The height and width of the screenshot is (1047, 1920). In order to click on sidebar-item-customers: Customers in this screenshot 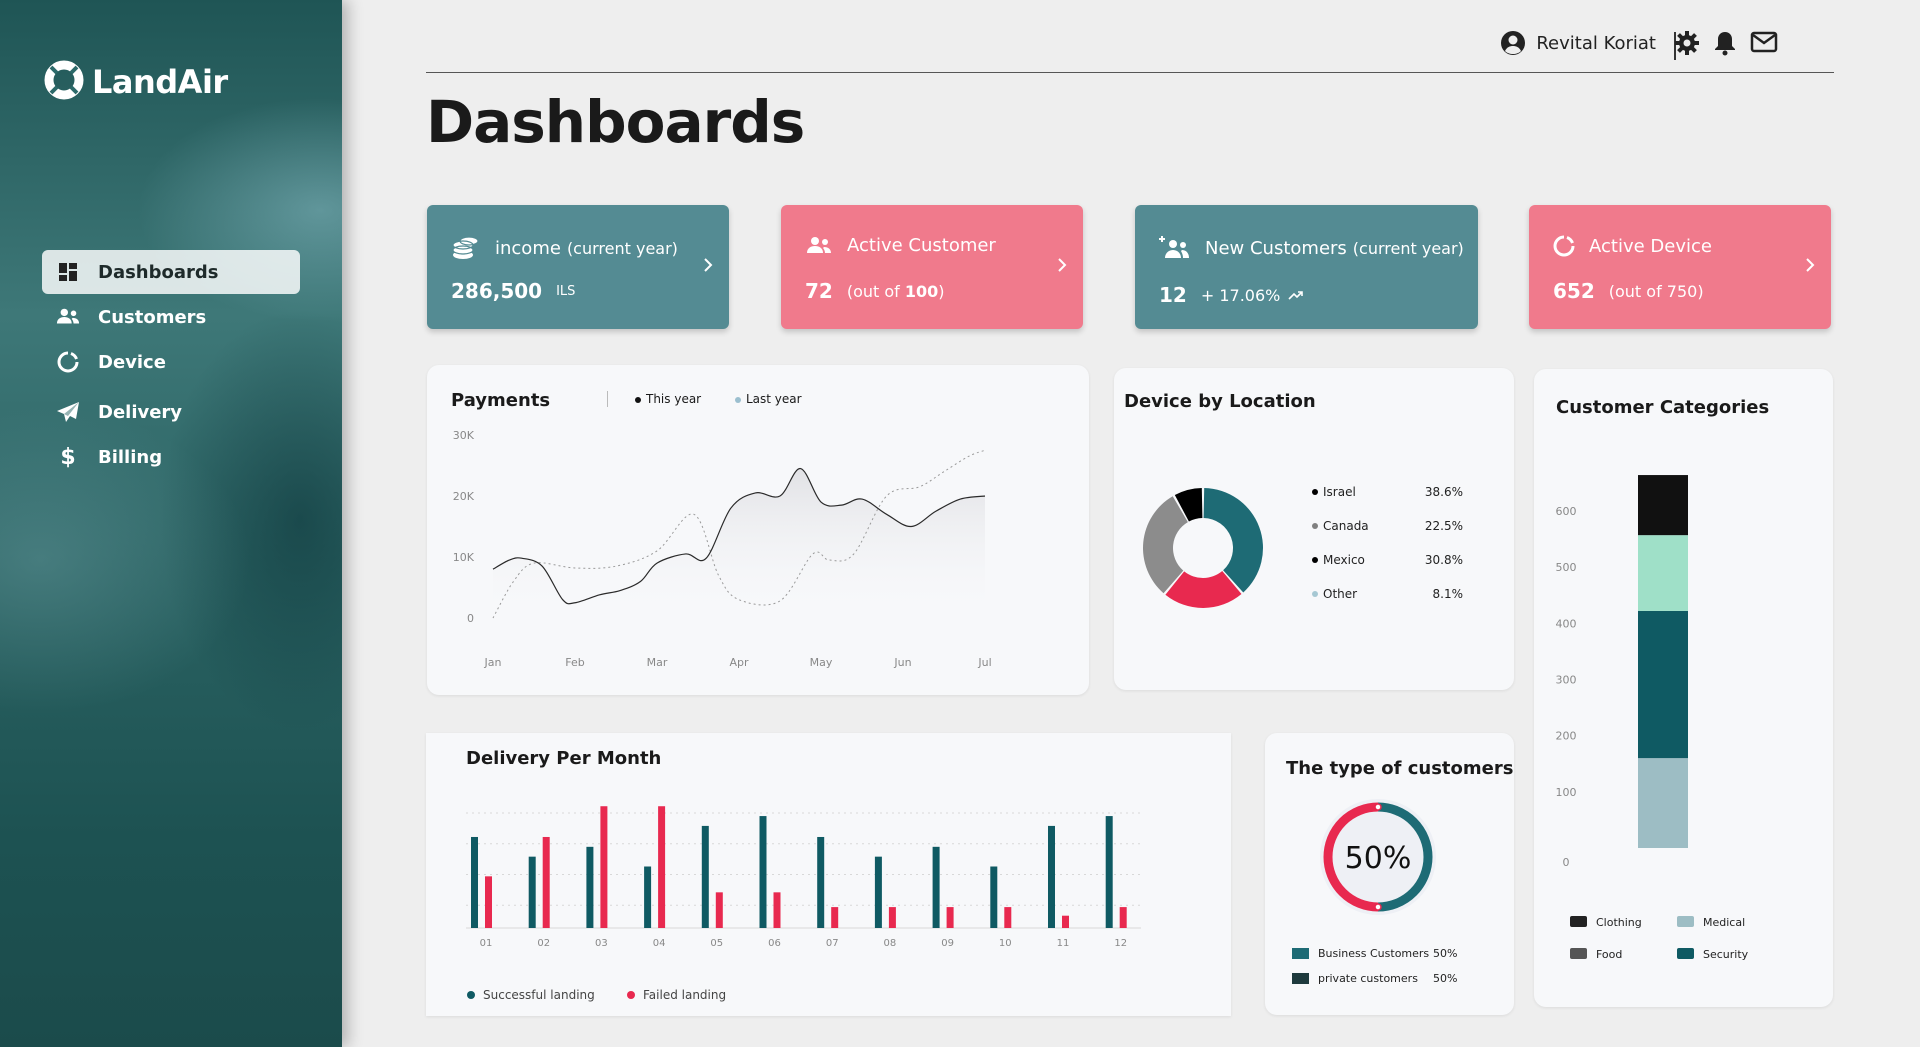, I will do `click(171, 317)`.